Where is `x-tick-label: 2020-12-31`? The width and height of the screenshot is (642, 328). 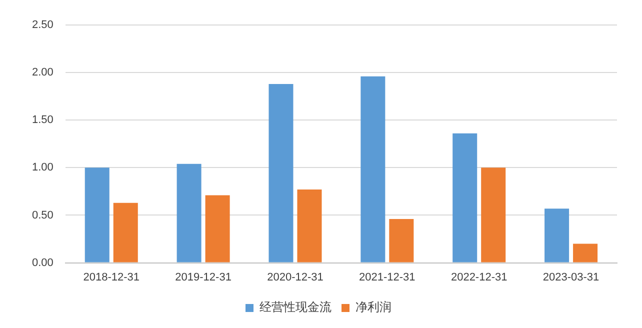 x-tick-label: 2020-12-31 is located at coordinates (295, 277).